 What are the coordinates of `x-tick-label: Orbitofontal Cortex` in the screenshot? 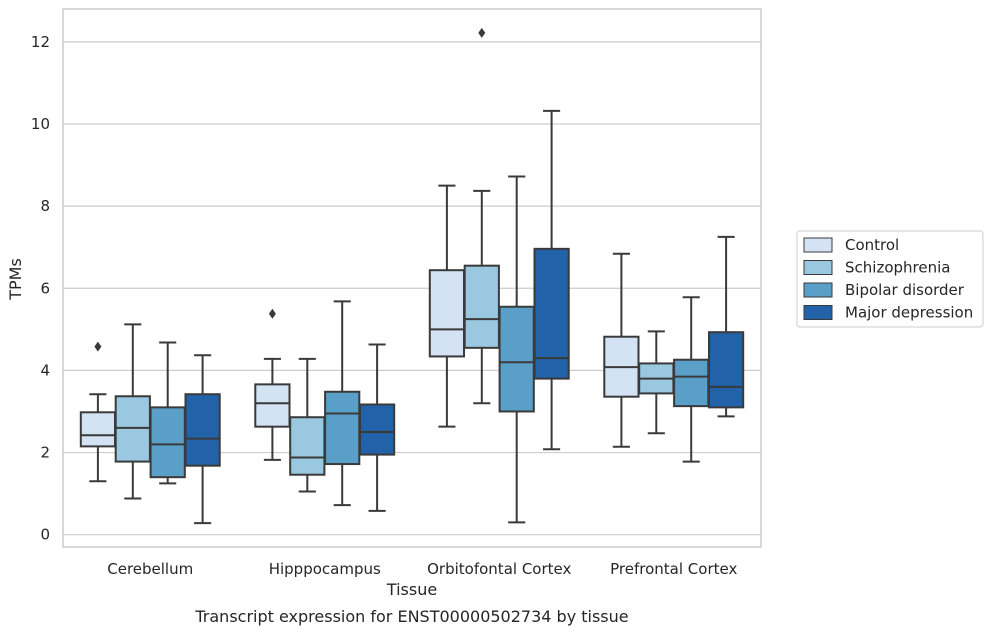 It's located at (499, 569).